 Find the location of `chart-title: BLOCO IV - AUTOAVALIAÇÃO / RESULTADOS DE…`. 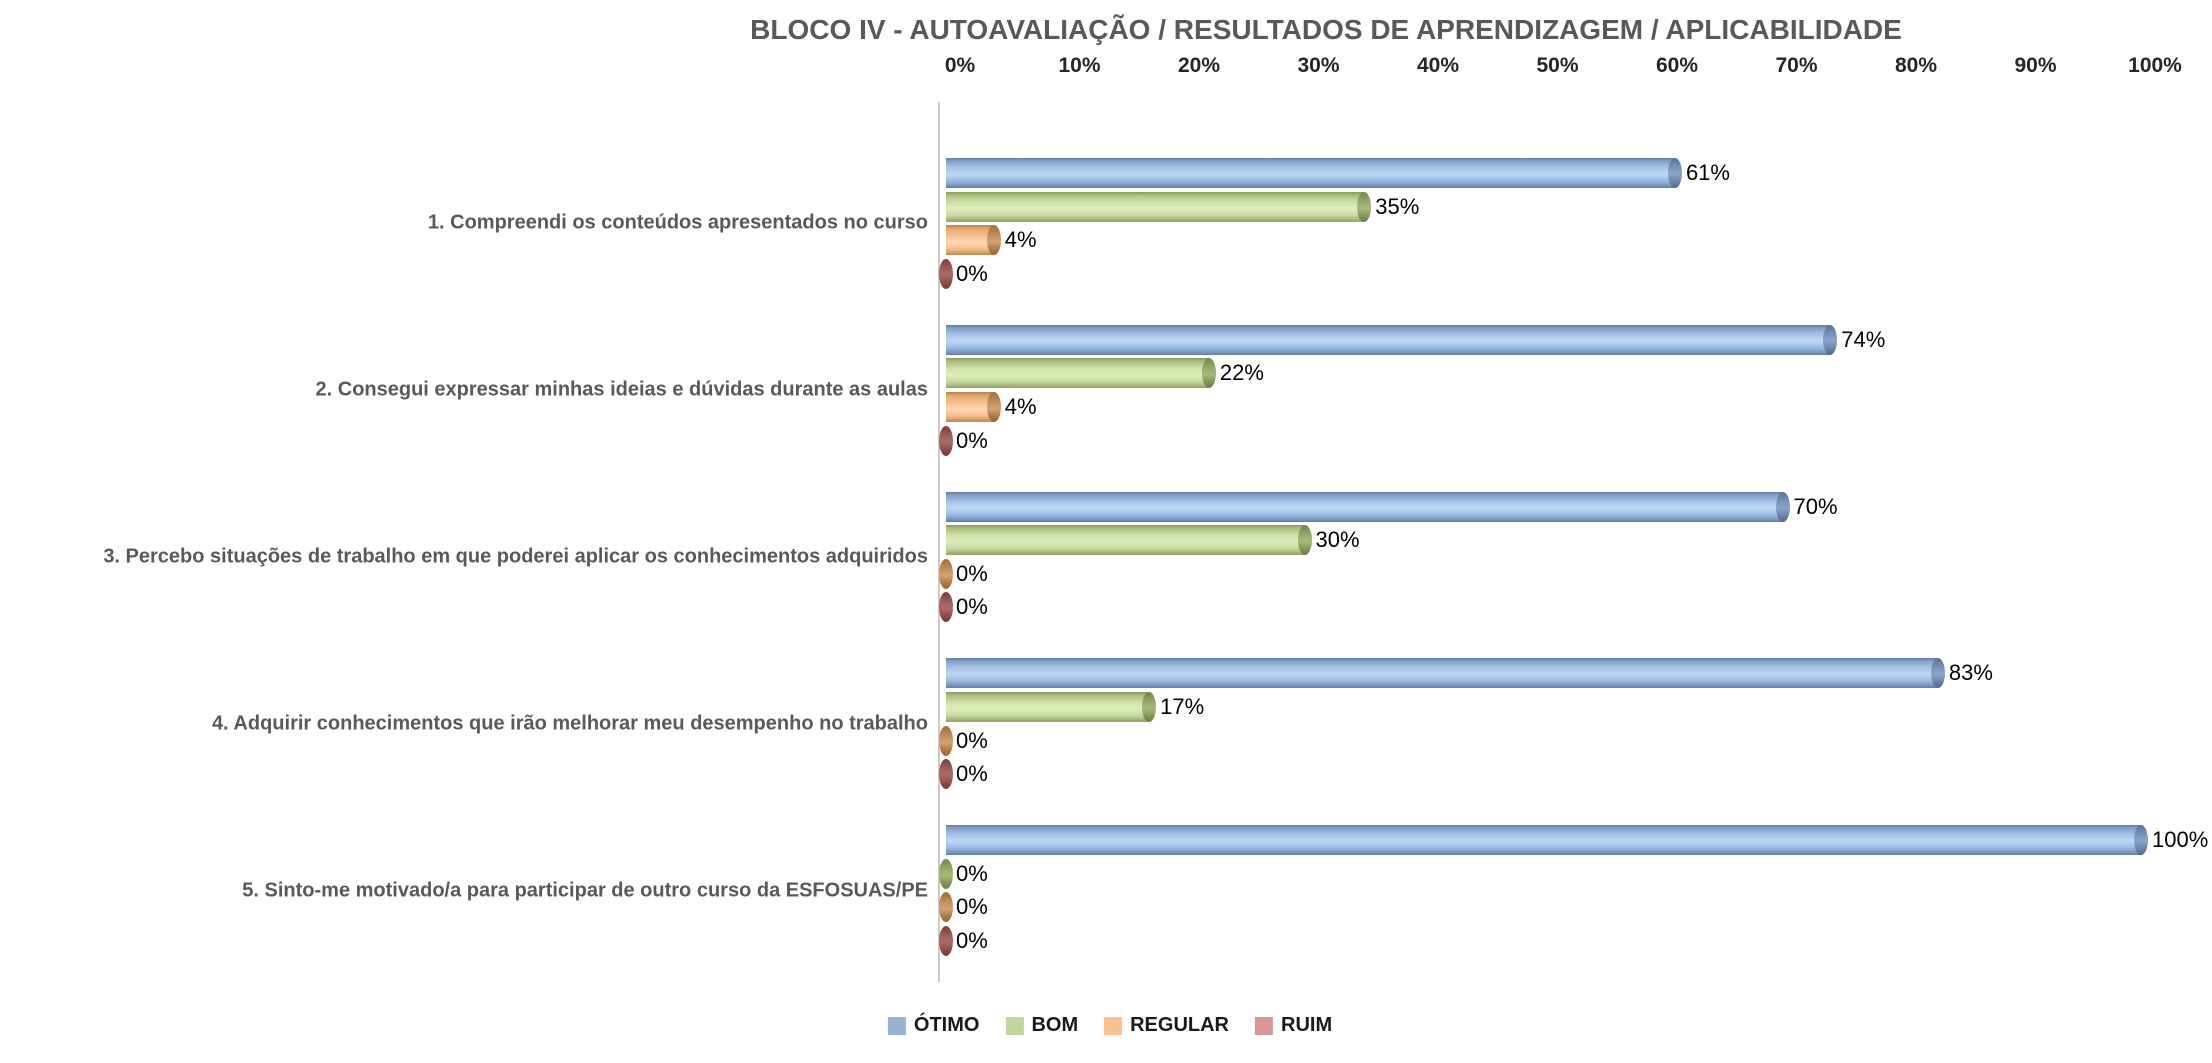

chart-title: BLOCO IV - AUTOAVALIAÇÃO / RESULTADOS DE… is located at coordinates (1326, 29).